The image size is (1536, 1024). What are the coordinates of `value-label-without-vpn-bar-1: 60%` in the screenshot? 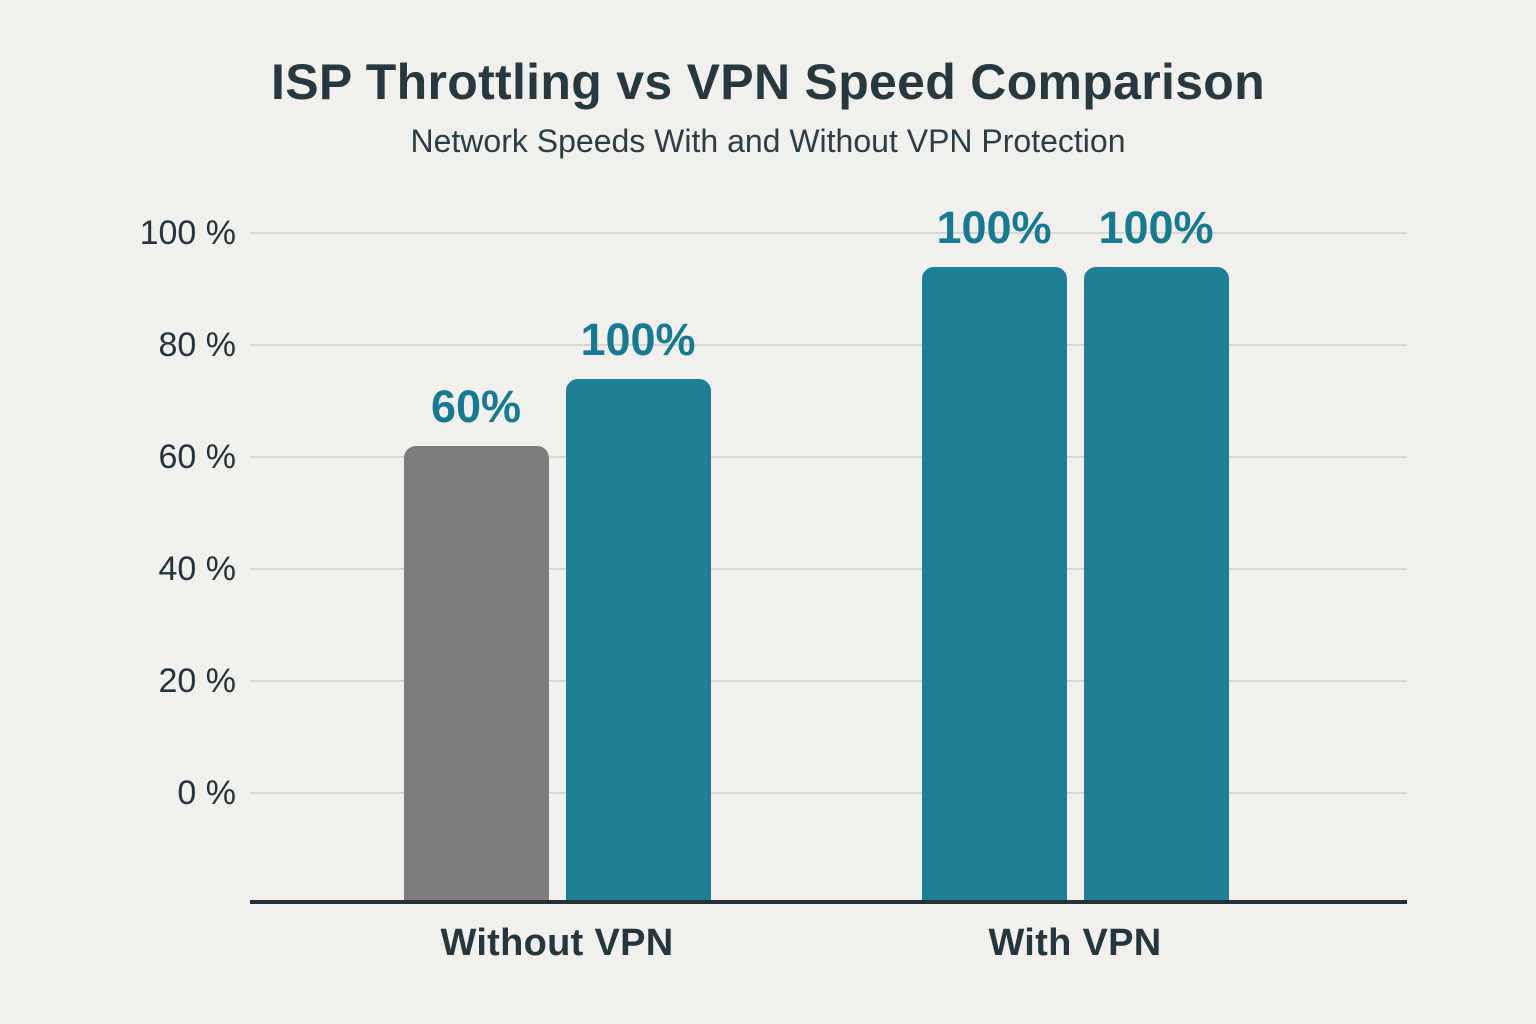 It's located at (476, 406).